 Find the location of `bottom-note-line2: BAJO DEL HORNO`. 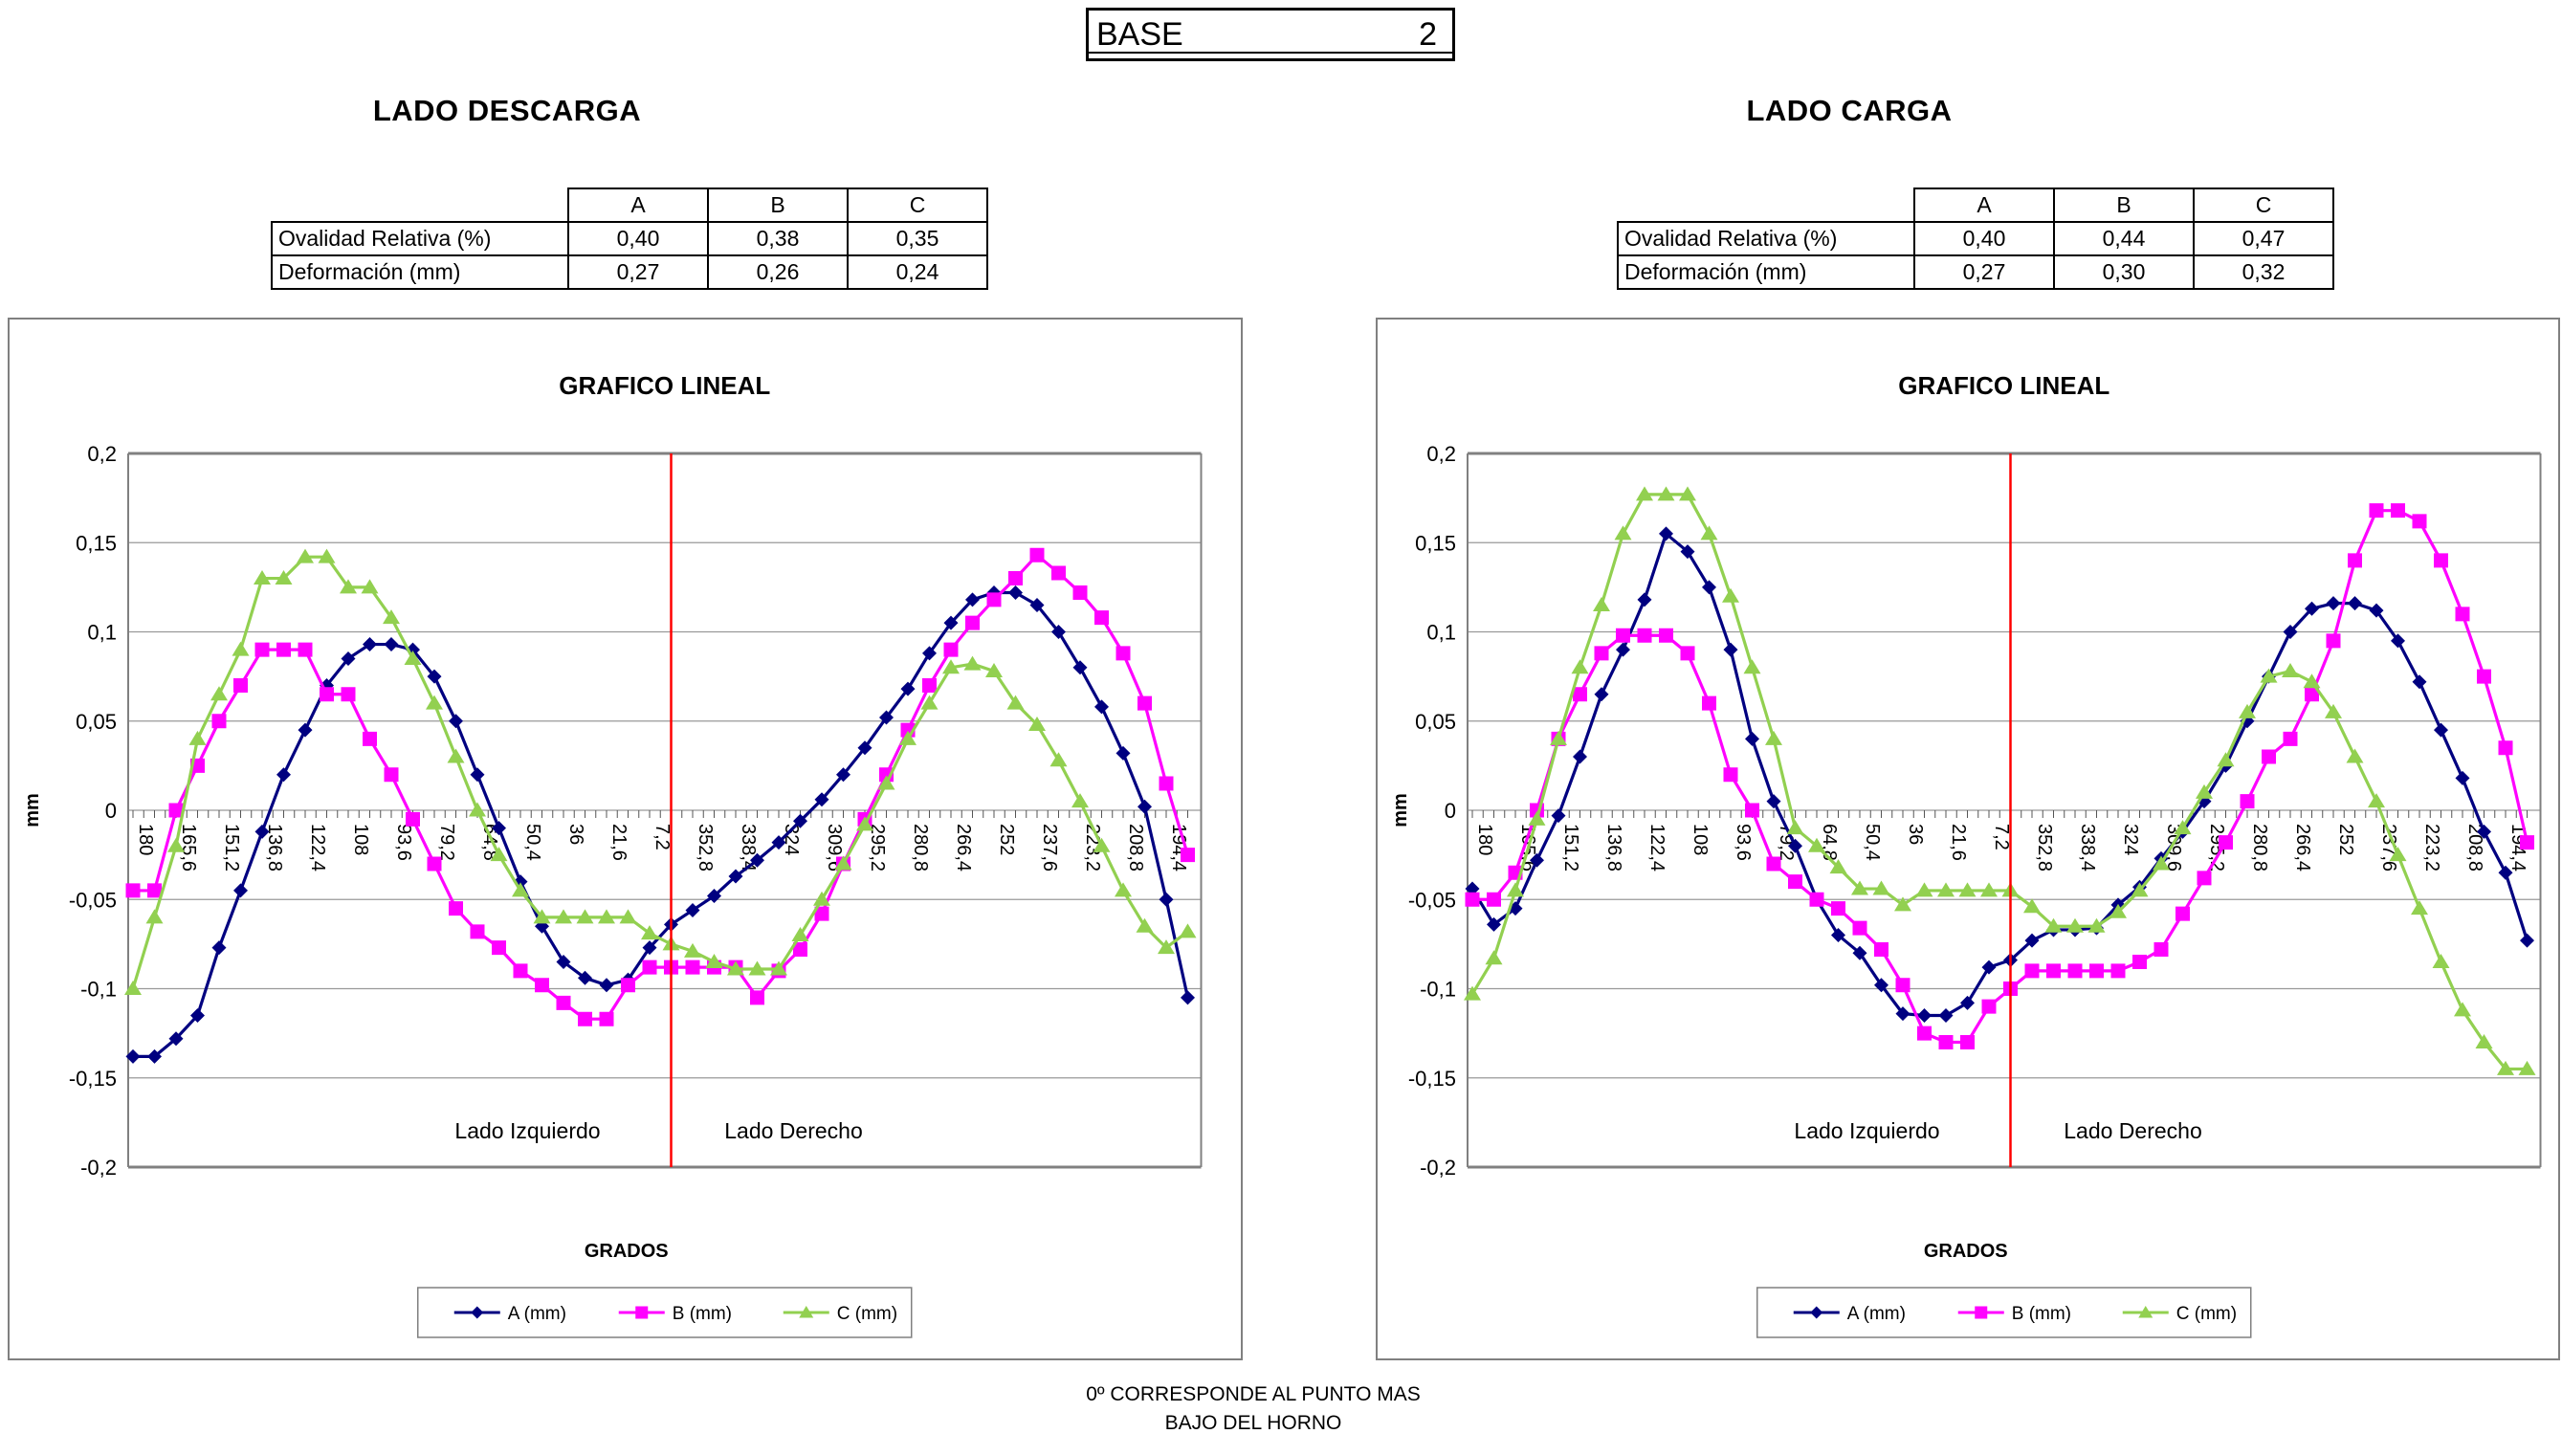

bottom-note-line2: BAJO DEL HORNO is located at coordinates (1253, 1423).